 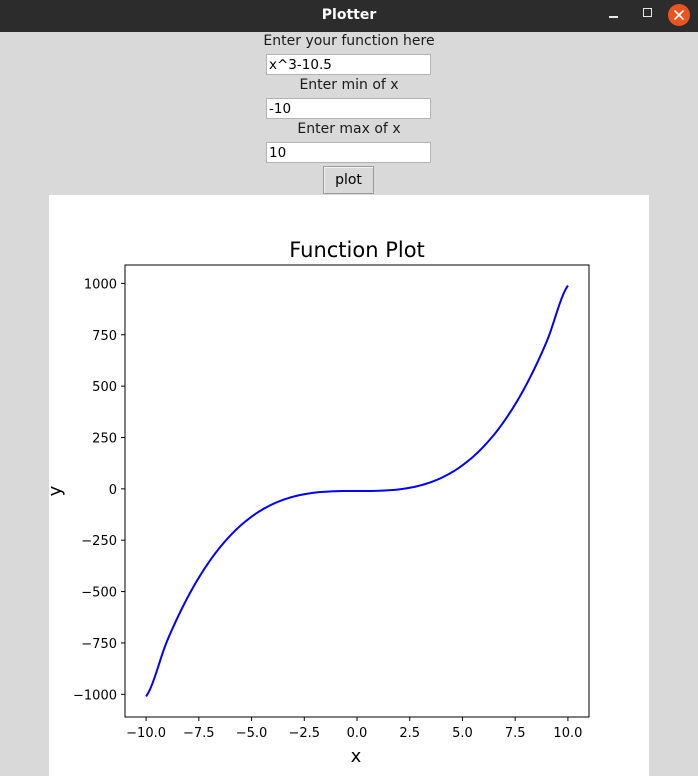 I want to click on x-tick-label: −2.5, so click(x=304, y=733).